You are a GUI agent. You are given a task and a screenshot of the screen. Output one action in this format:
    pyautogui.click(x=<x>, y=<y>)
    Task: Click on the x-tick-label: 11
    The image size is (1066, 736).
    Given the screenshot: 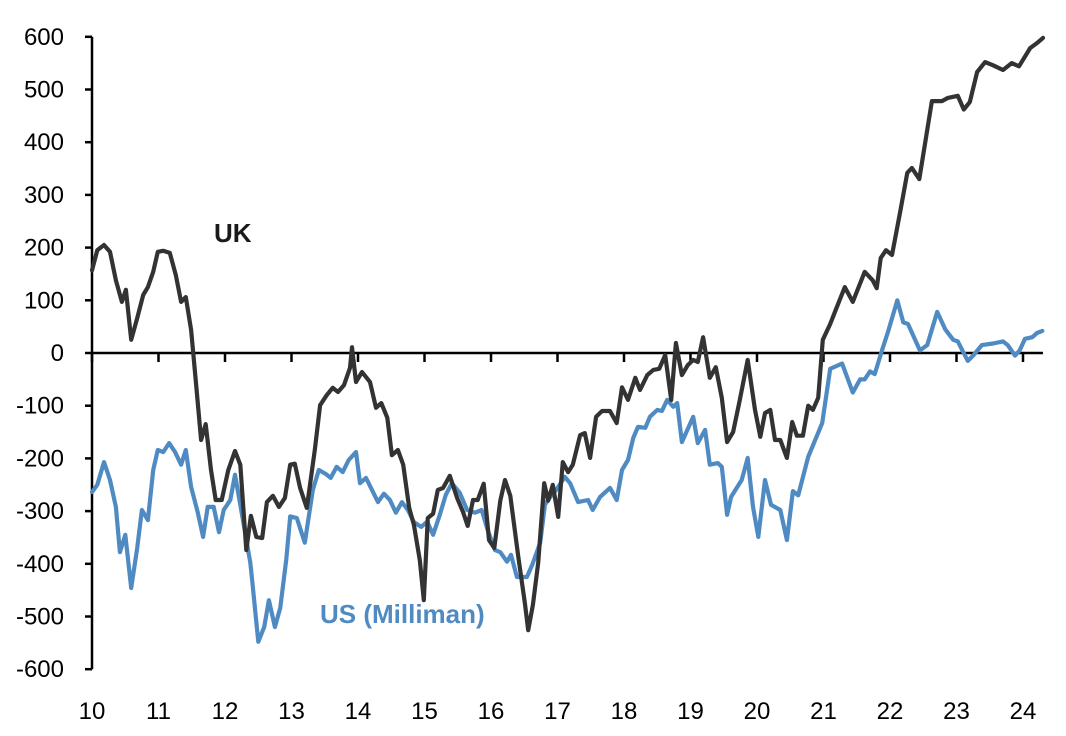 What is the action you would take?
    pyautogui.click(x=158, y=711)
    